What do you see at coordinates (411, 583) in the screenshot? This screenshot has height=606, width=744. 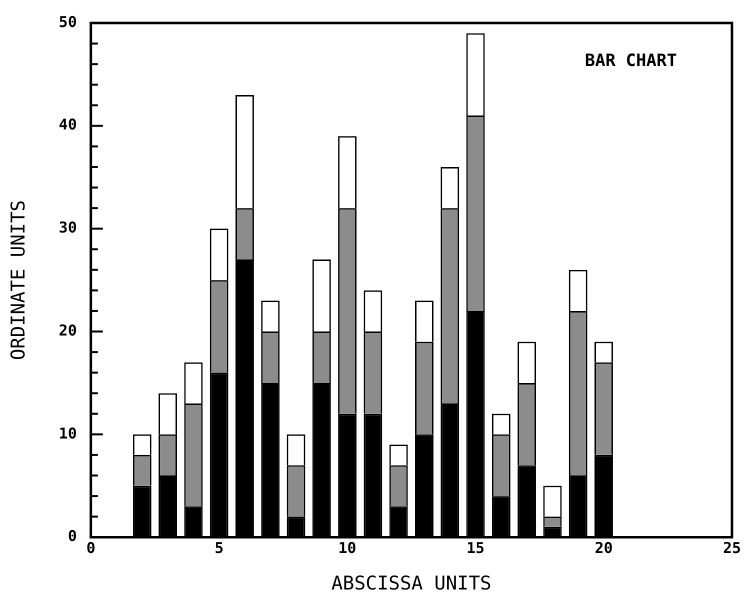 I see `x-axis-title: ABSCISSA UNITS` at bounding box center [411, 583].